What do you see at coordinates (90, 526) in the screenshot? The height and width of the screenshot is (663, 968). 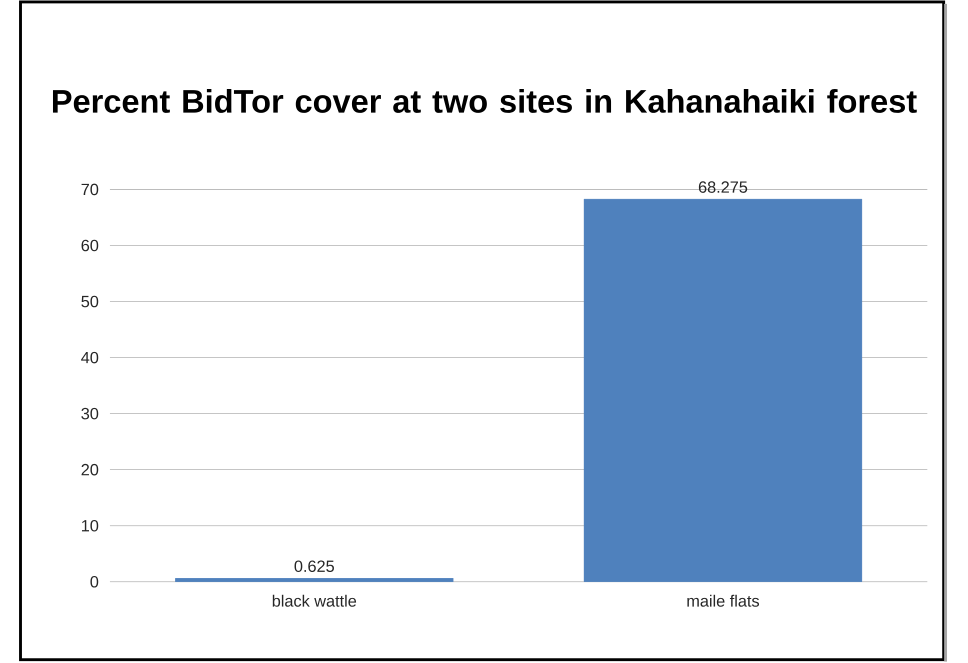 I see `y-tick-label: 10` at bounding box center [90, 526].